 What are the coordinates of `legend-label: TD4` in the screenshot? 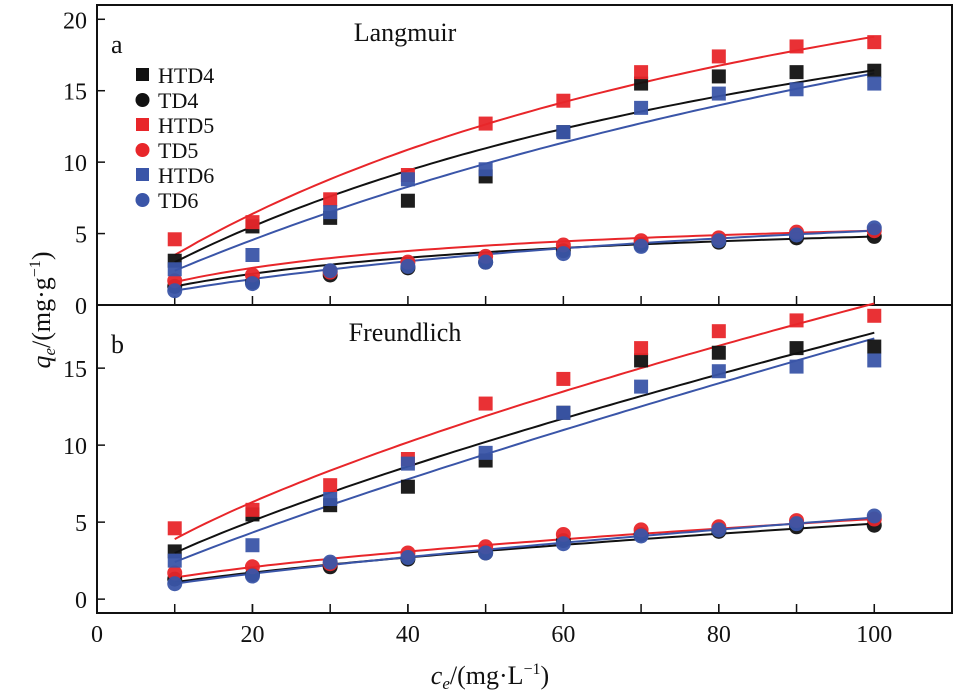 It's located at (178, 100).